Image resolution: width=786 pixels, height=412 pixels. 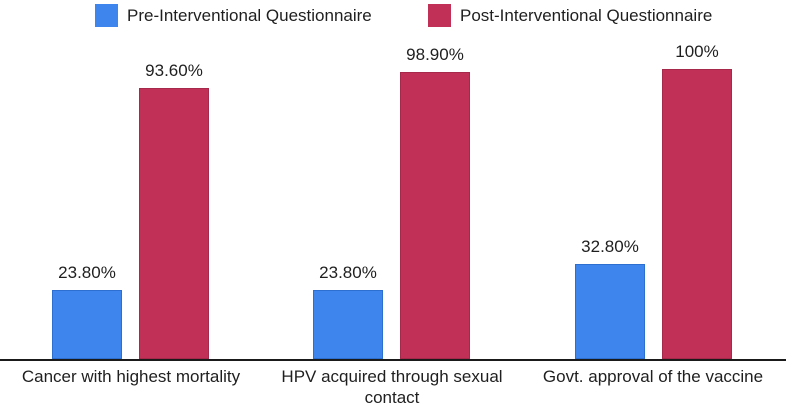 What do you see at coordinates (348, 272) in the screenshot?
I see `bar-value-pre-1: 23.80%` at bounding box center [348, 272].